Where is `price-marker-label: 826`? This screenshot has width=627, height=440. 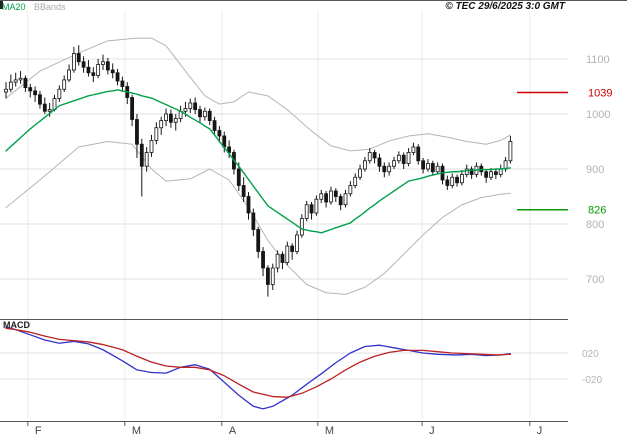 price-marker-label: 826 is located at coordinates (597, 211).